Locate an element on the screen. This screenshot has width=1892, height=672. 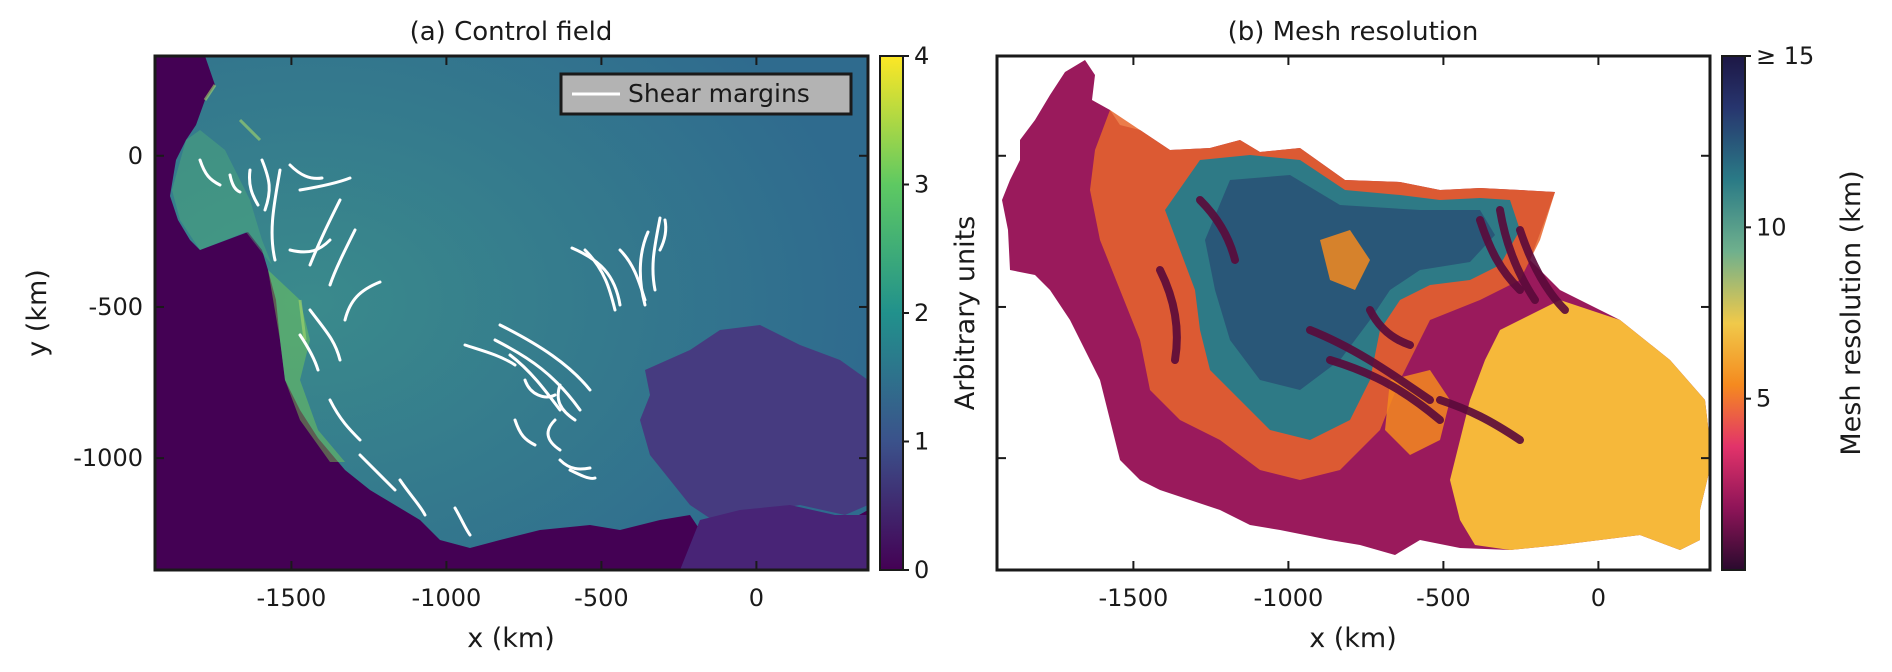
panel-a-x-label: x (km) is located at coordinates (511, 638).